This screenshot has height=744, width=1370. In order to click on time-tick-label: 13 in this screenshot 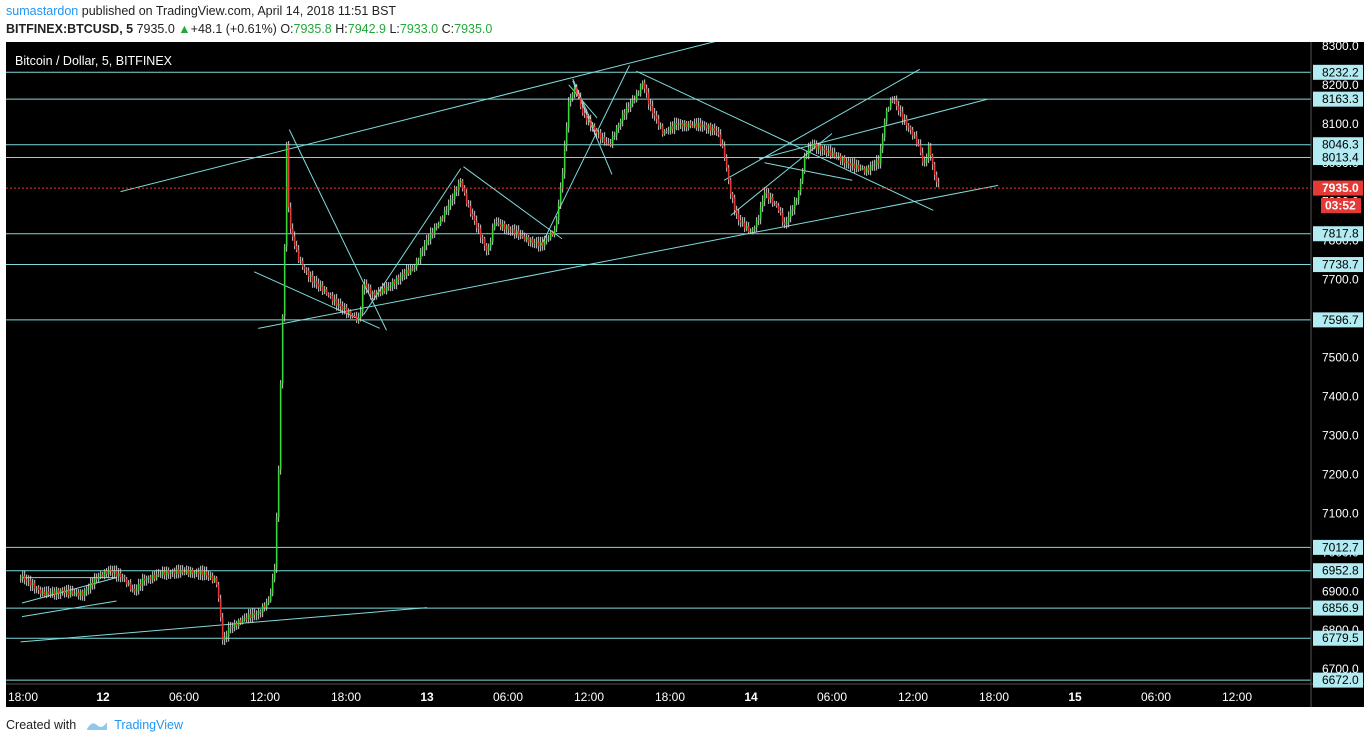, I will do `click(427, 697)`.